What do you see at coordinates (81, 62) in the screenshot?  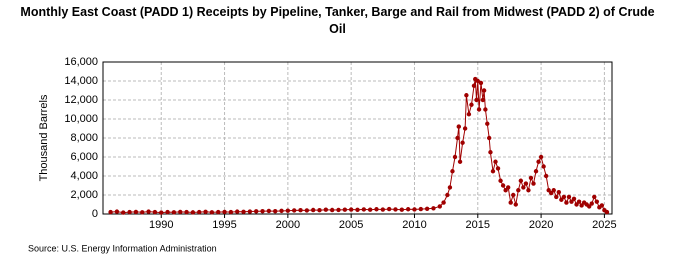 I see `y-tick-label: 16,000` at bounding box center [81, 62].